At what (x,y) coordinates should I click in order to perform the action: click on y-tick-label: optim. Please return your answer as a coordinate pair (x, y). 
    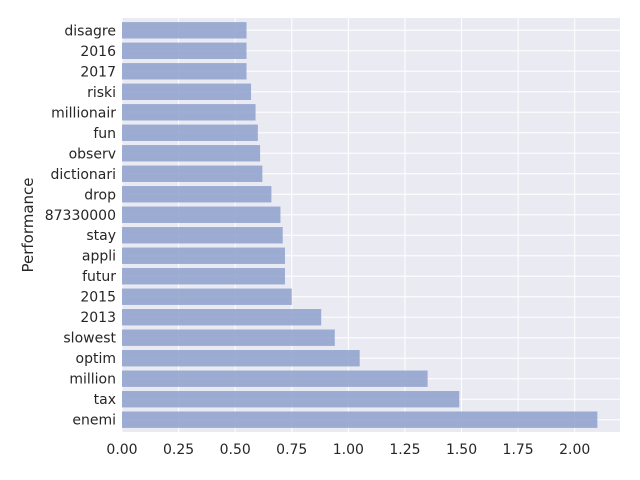
    Looking at the image, I should click on (96, 359).